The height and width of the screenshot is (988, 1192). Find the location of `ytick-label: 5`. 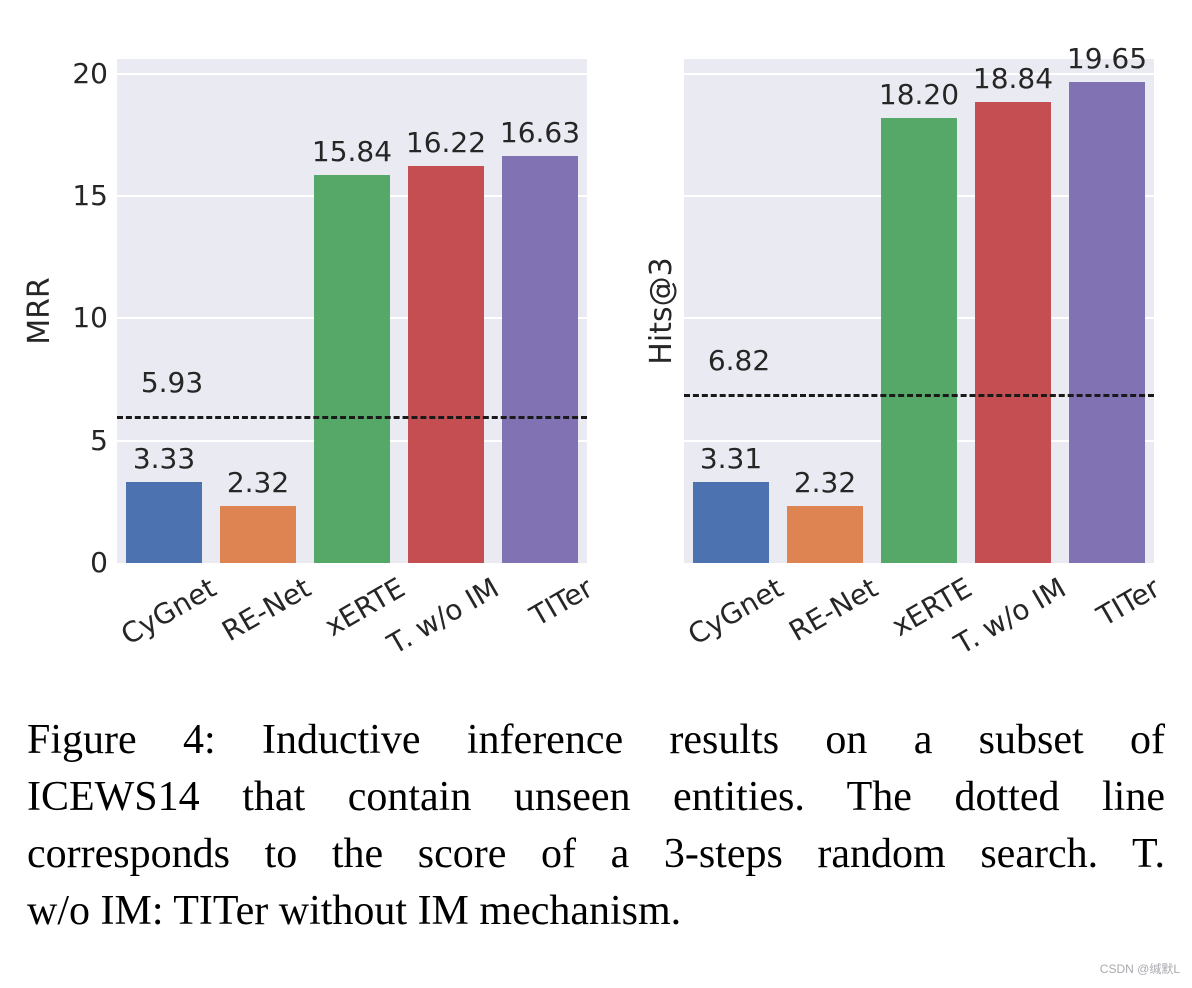

ytick-label: 5 is located at coordinates (99, 440).